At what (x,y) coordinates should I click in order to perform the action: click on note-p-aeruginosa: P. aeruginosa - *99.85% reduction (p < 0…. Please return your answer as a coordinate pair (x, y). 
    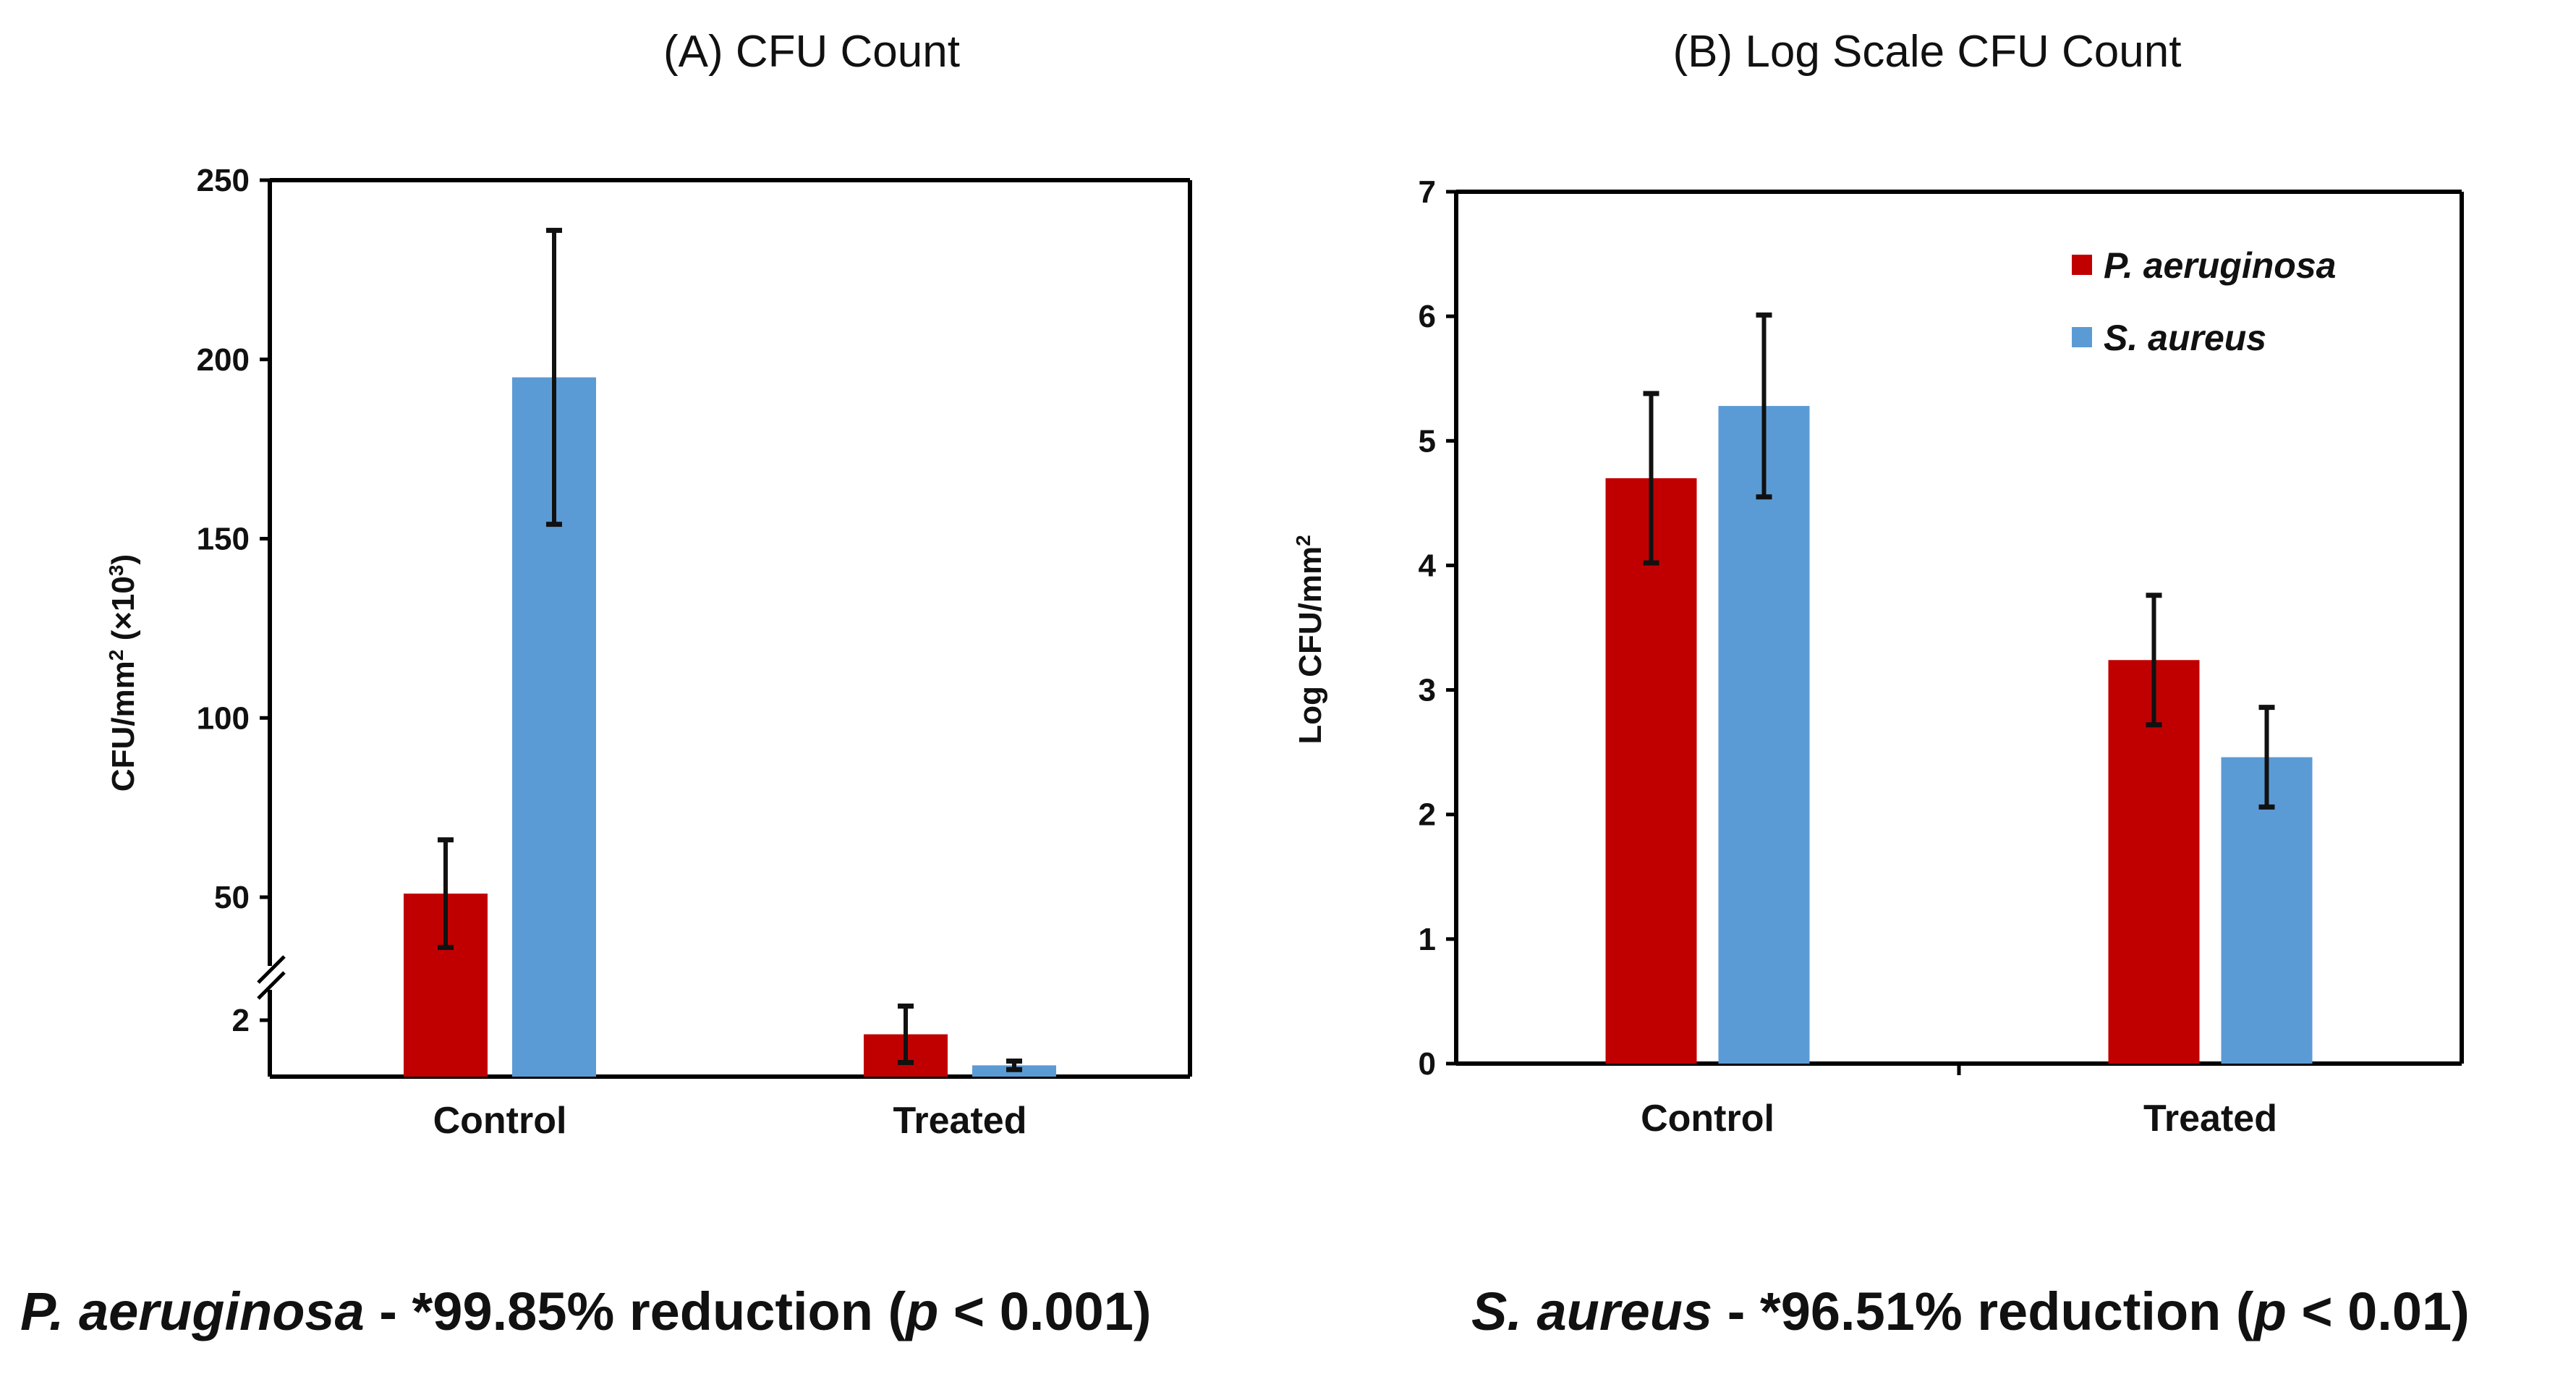
    Looking at the image, I should click on (586, 1311).